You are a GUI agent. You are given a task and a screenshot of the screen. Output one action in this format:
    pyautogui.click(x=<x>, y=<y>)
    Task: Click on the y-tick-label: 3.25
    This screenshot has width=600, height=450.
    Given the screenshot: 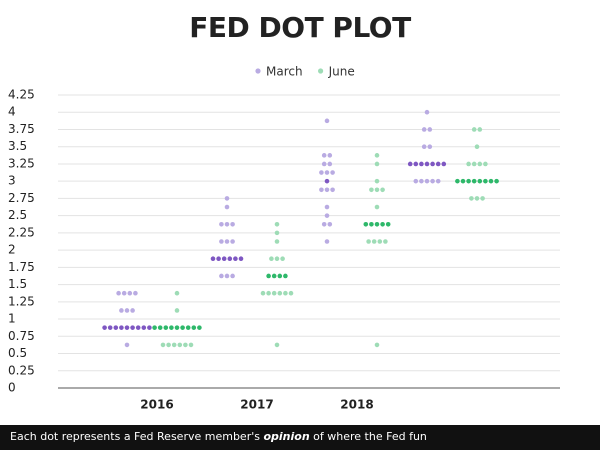 What is the action you would take?
    pyautogui.click(x=21, y=163)
    